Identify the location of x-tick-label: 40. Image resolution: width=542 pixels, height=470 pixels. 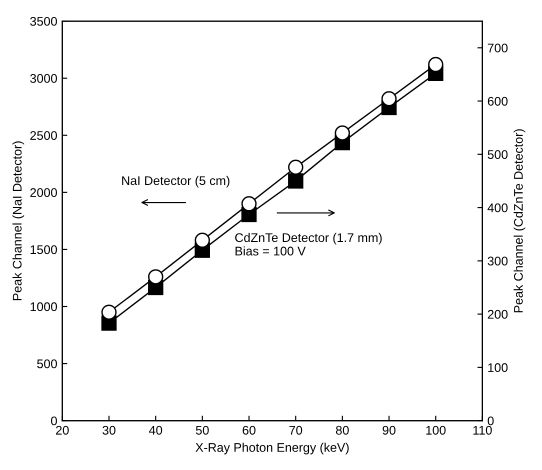
(155, 430).